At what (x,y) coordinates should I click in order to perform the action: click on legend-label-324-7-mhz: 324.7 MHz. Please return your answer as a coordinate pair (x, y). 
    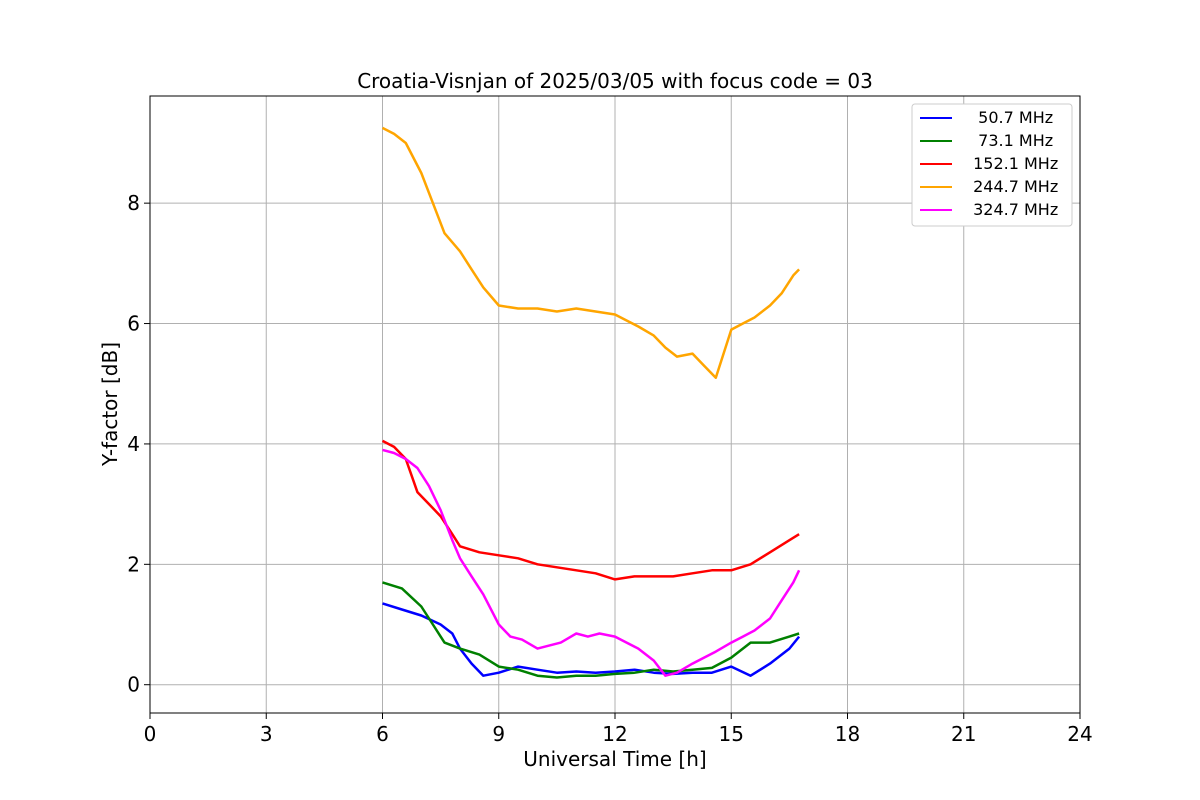
    Looking at the image, I should click on (1013, 209).